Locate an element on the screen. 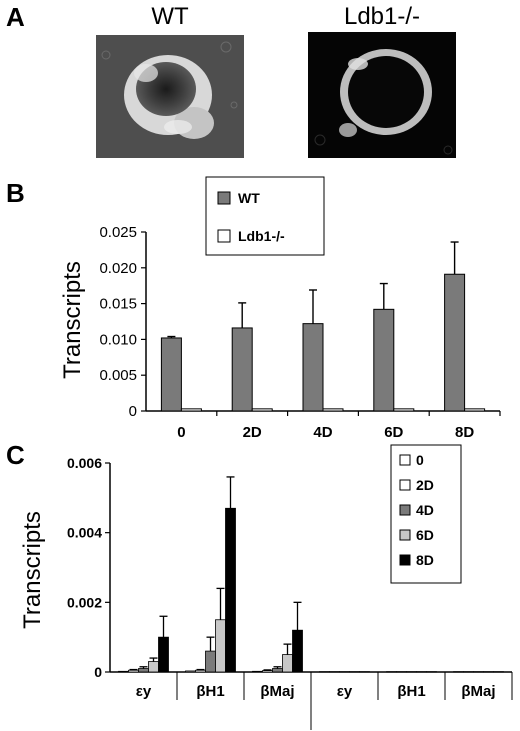  b-legend-label: Ldb1-/- is located at coordinates (261, 236).